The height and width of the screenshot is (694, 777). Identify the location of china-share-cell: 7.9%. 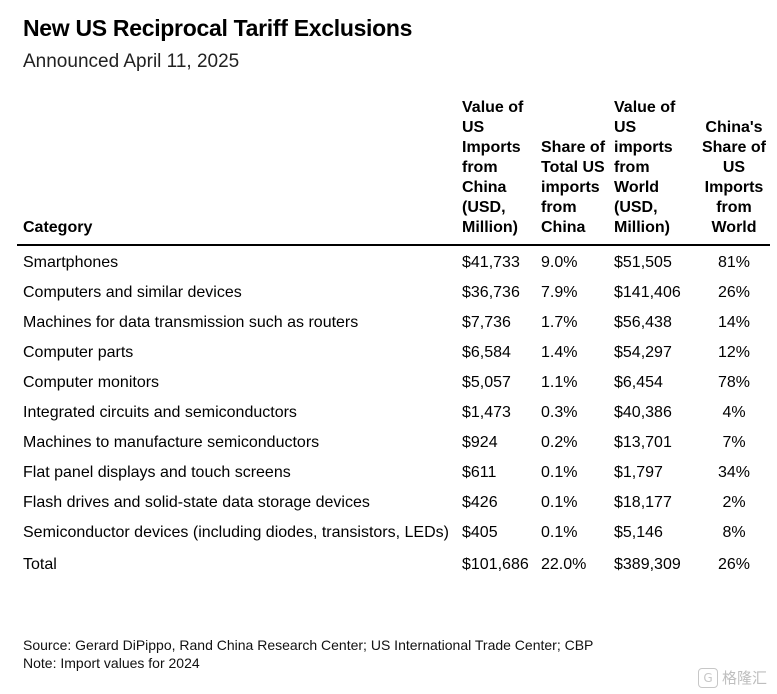
(559, 292).